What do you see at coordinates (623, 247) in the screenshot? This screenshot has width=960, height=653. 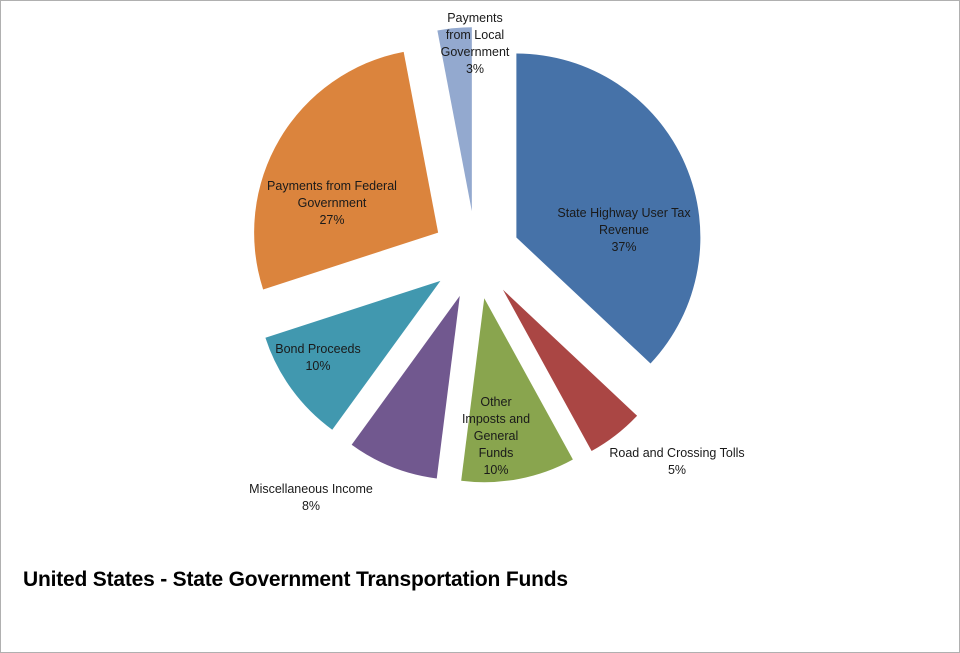 I see `data-label-line: 37%` at bounding box center [623, 247].